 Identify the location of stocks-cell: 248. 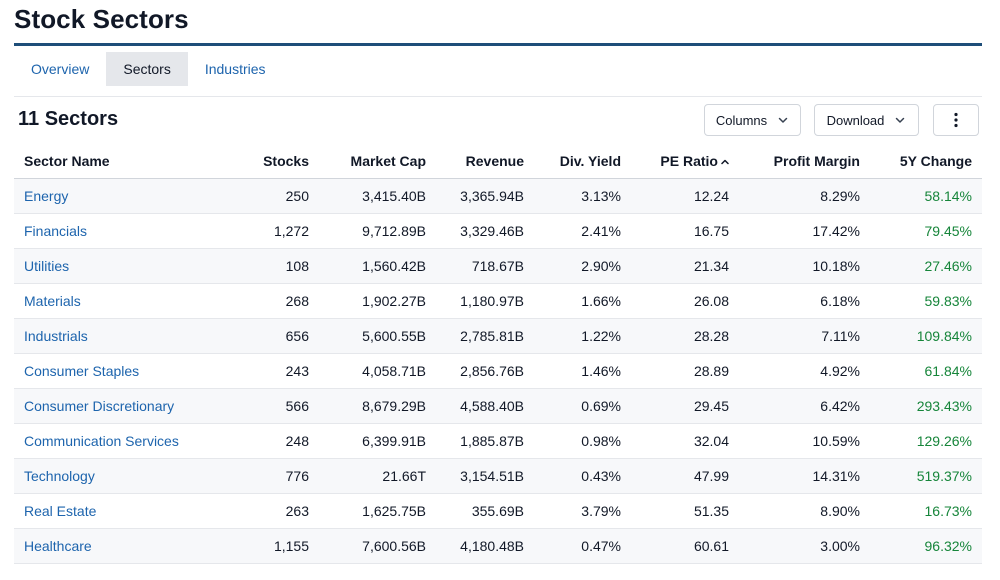
(268, 441).